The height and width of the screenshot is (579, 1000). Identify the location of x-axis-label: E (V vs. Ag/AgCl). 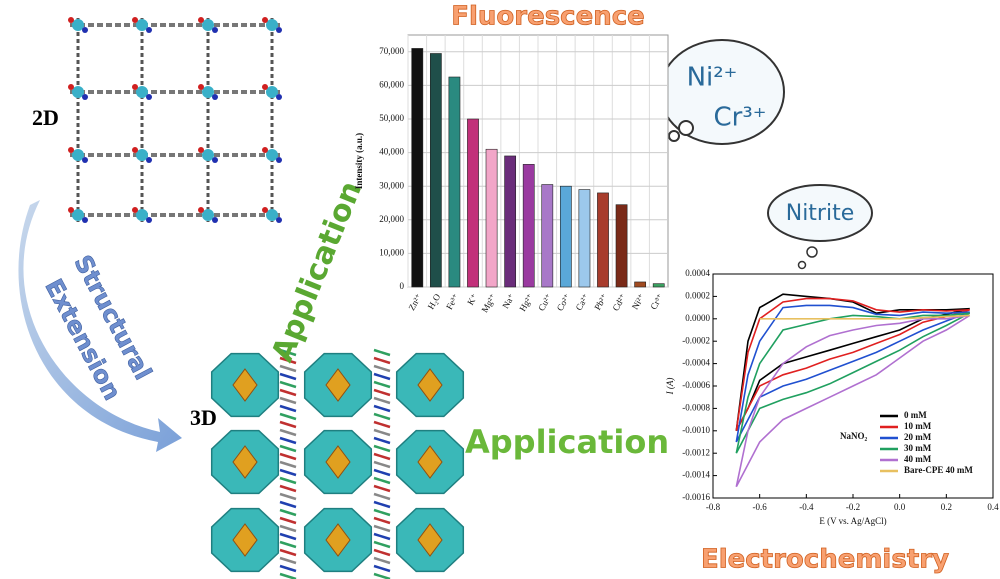
(852, 521).